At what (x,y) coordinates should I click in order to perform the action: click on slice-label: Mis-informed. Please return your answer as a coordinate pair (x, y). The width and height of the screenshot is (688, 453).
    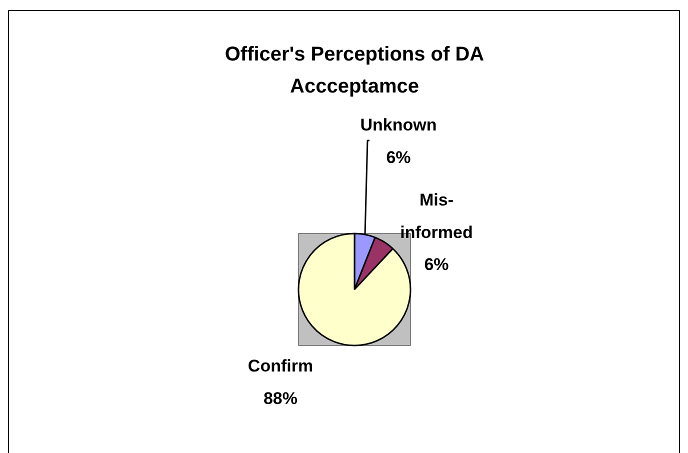
    Looking at the image, I should click on (436, 216).